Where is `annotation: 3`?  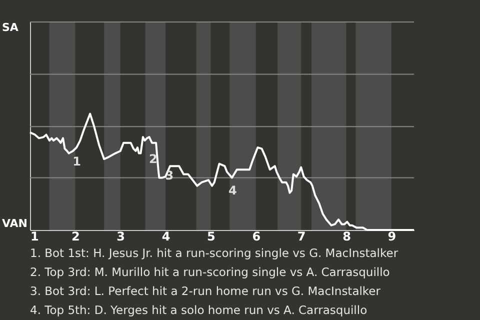 annotation: 3 is located at coordinates (169, 175).